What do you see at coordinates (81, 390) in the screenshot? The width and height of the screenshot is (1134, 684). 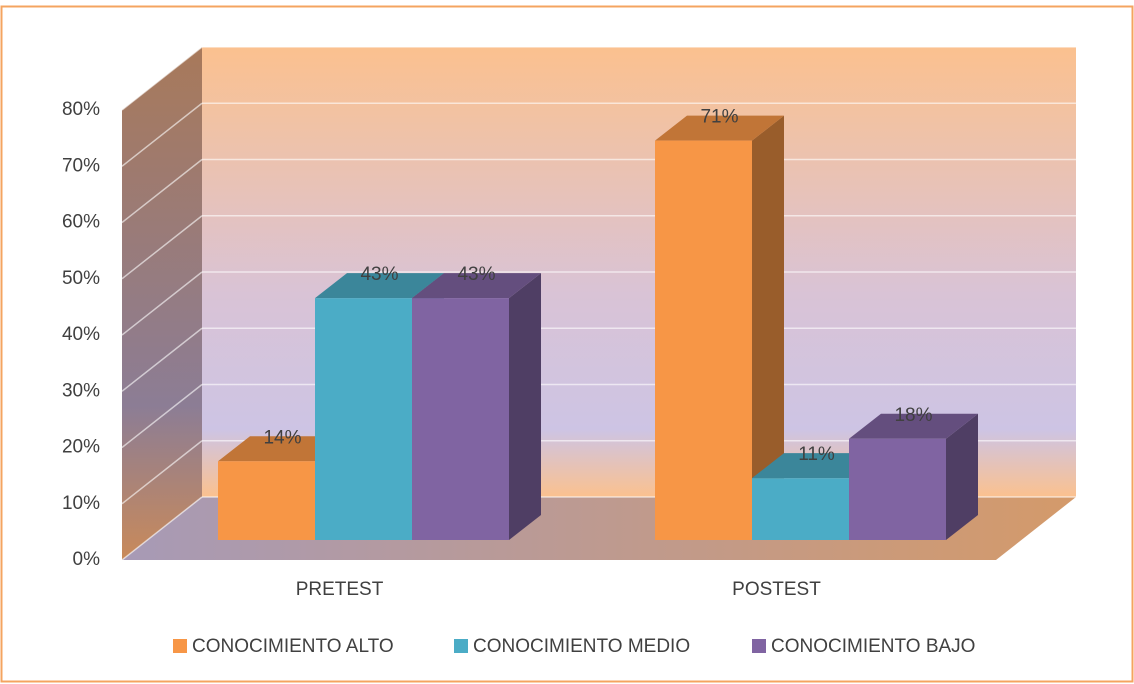 I see `y-tick-label: 30%` at bounding box center [81, 390].